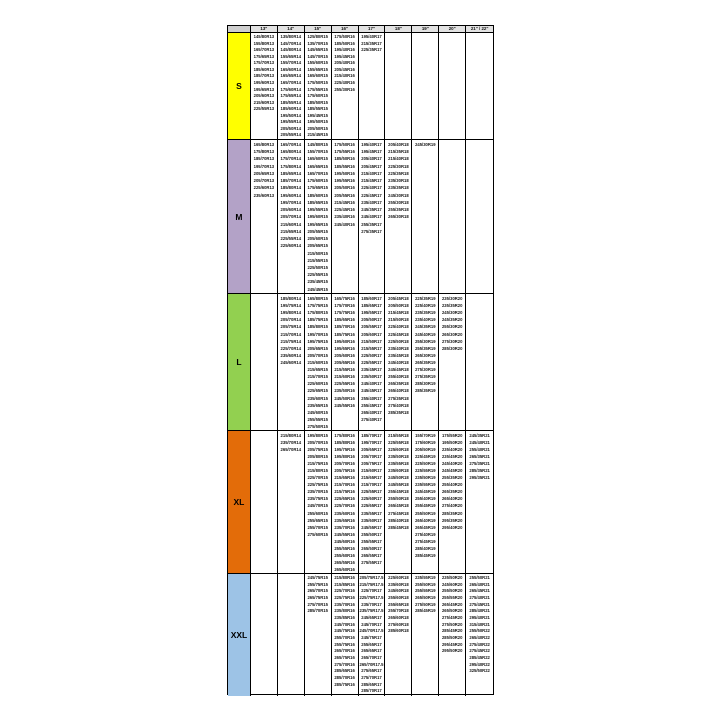 The image size is (720, 720). What do you see at coordinates (479, 435) in the screenshot?
I see `tire-size-value: 245/35R21` at bounding box center [479, 435].